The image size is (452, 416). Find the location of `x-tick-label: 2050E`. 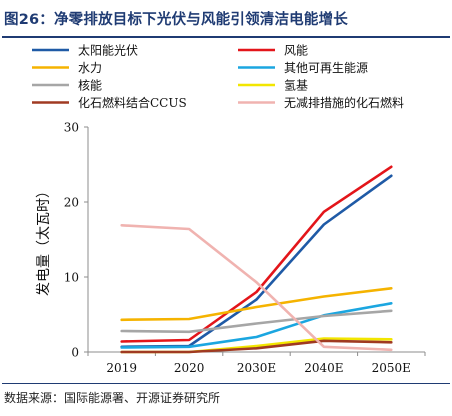

x-tick-label: 2050E is located at coordinates (391, 368).